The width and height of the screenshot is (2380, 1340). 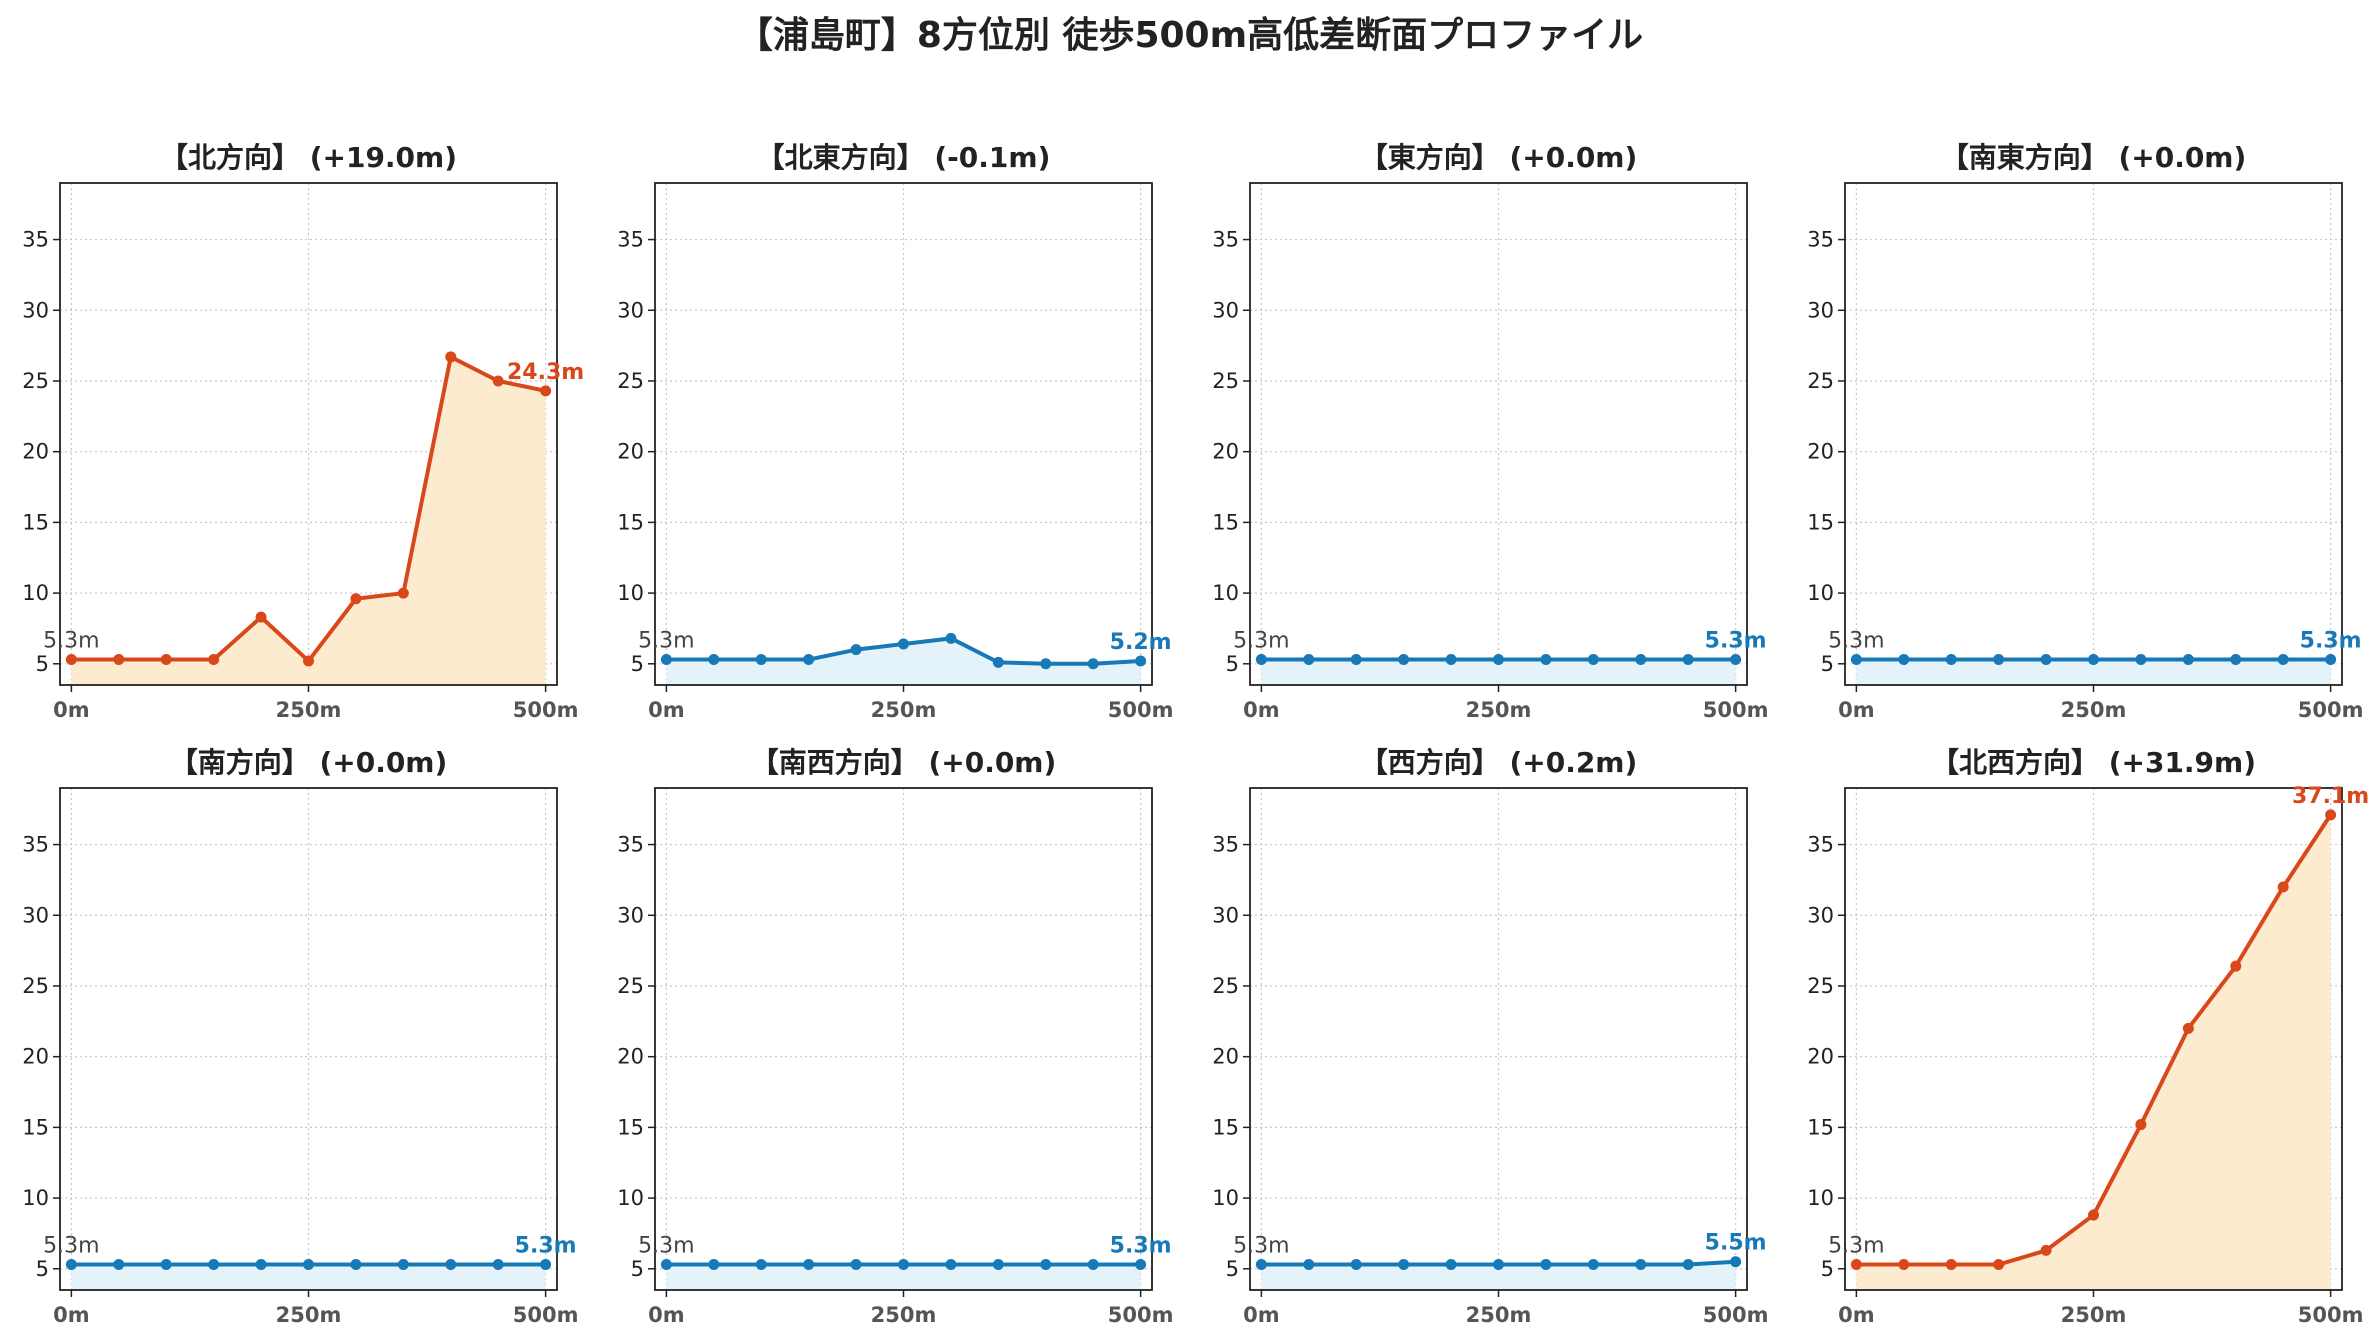 What do you see at coordinates (1190, 35) in the screenshot?
I see `figure-title: 【浦島町】8方位別 徒歩500m高低差断面プロファイル` at bounding box center [1190, 35].